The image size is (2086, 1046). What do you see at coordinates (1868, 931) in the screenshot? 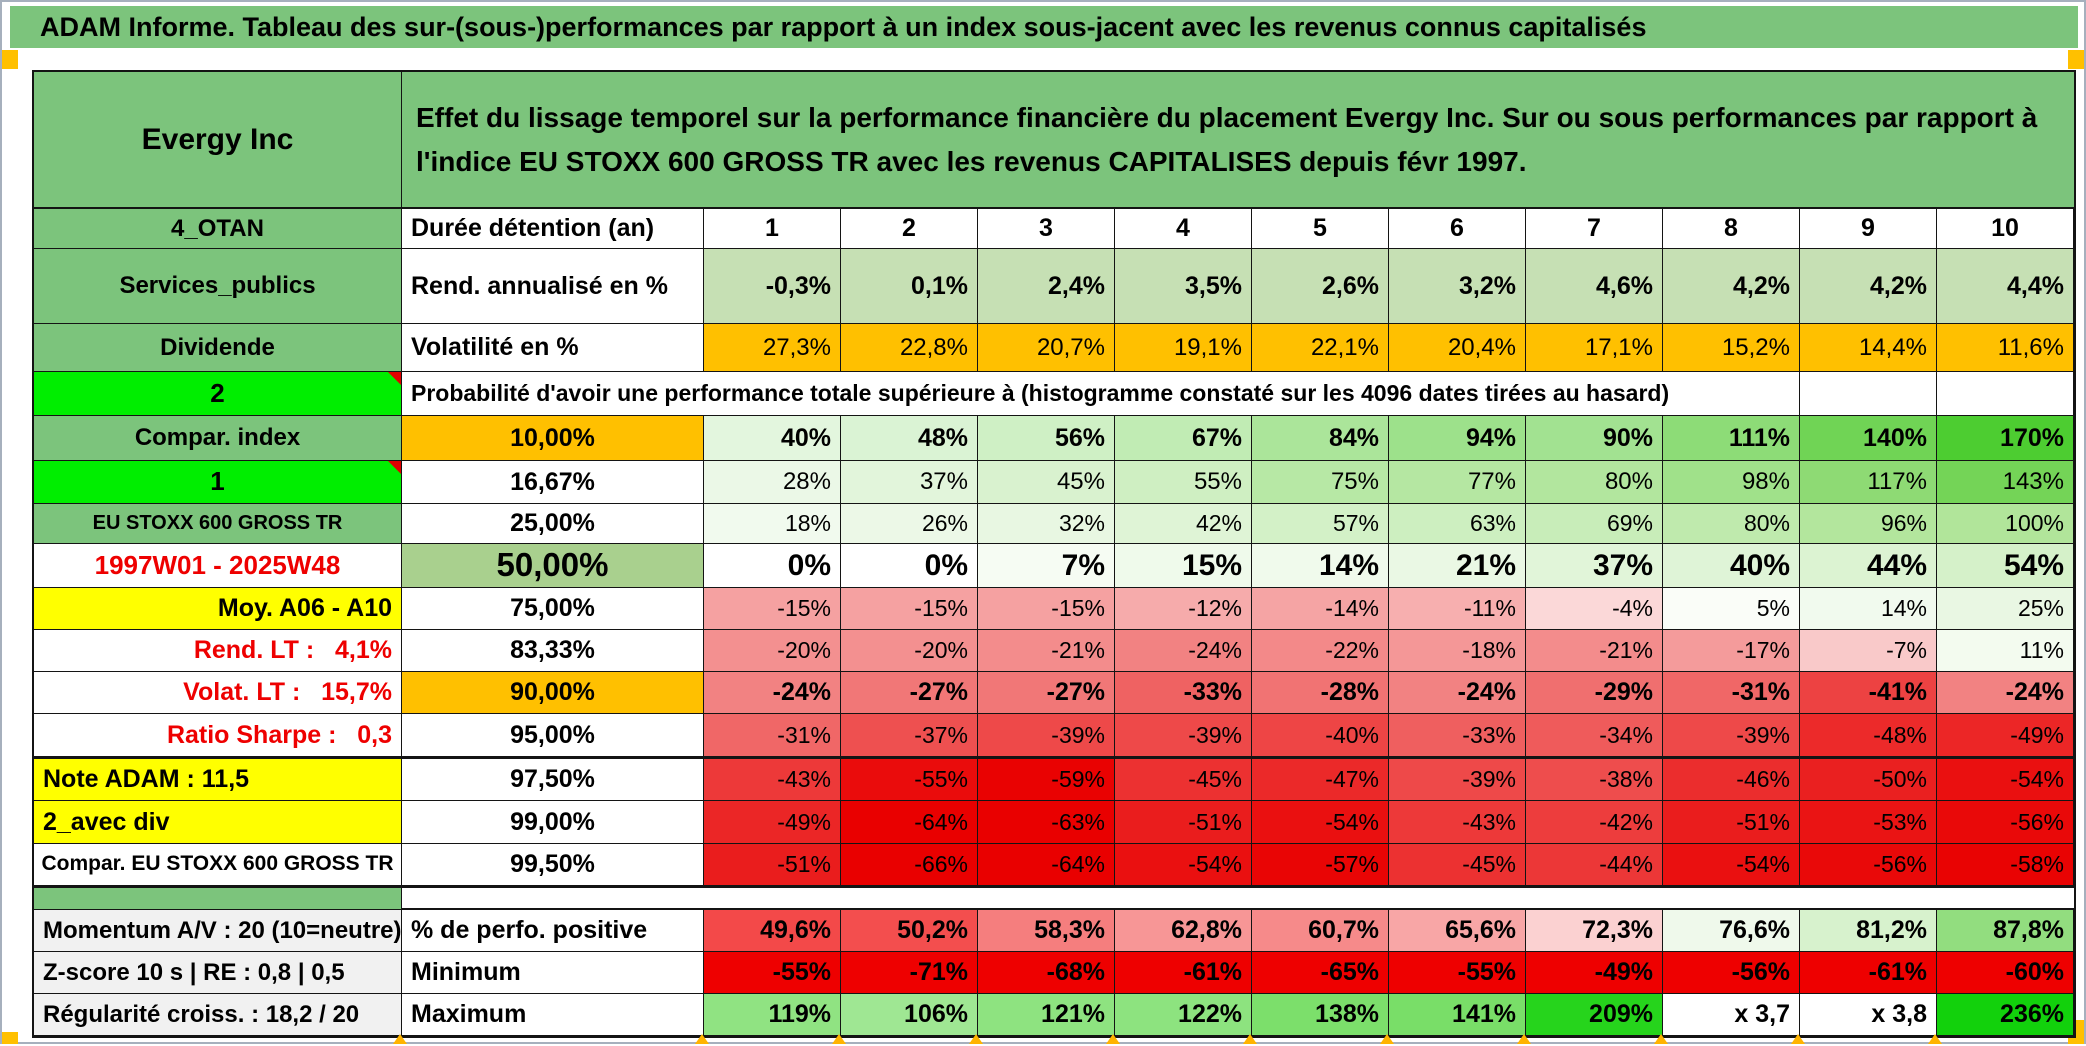
I see `value-cell: 81,2%` at bounding box center [1868, 931].